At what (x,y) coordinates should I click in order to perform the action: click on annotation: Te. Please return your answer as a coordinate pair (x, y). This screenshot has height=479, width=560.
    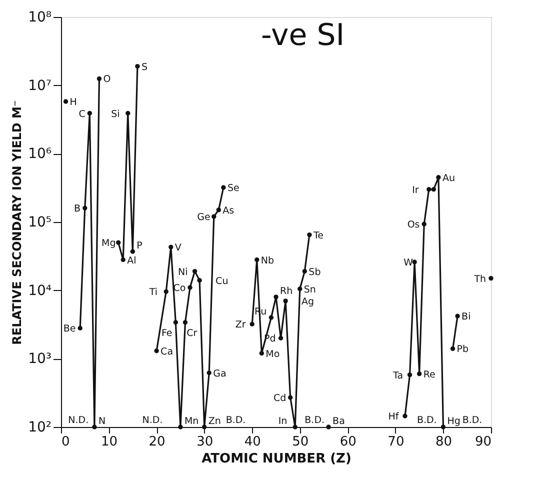
    Looking at the image, I should click on (318, 236).